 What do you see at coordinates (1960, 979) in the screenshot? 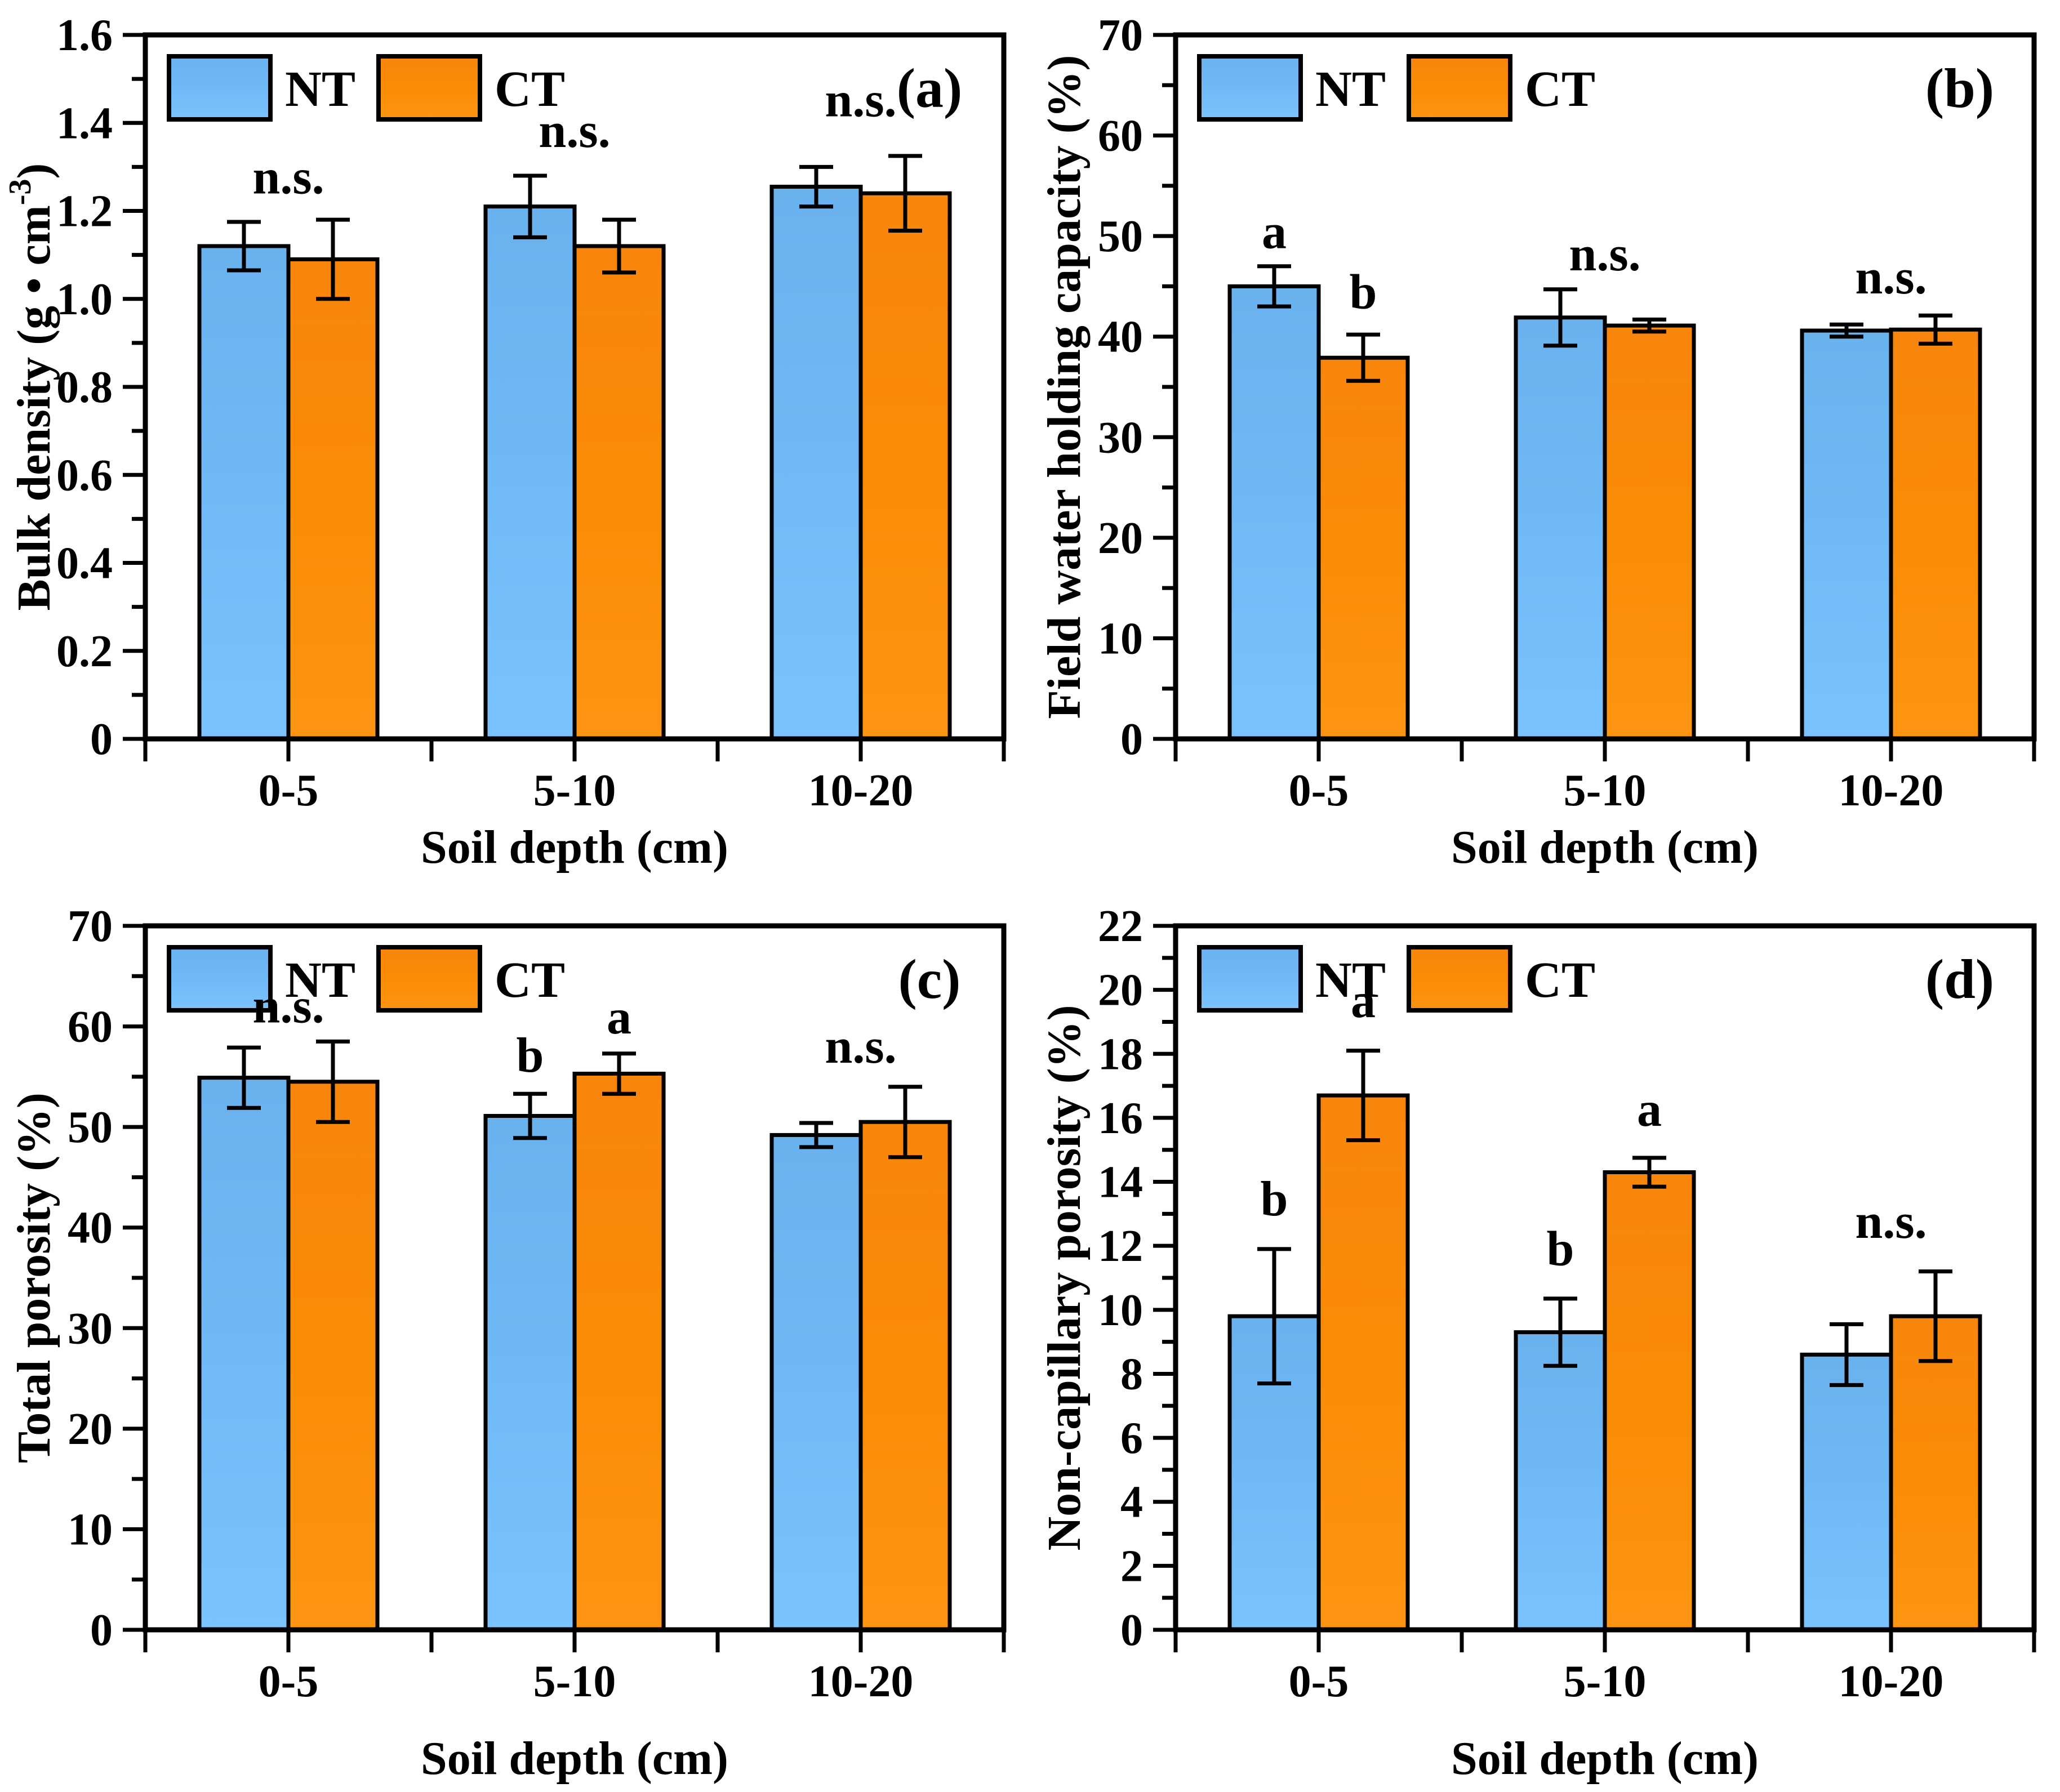
I see `panel-letter: (d)` at bounding box center [1960, 979].